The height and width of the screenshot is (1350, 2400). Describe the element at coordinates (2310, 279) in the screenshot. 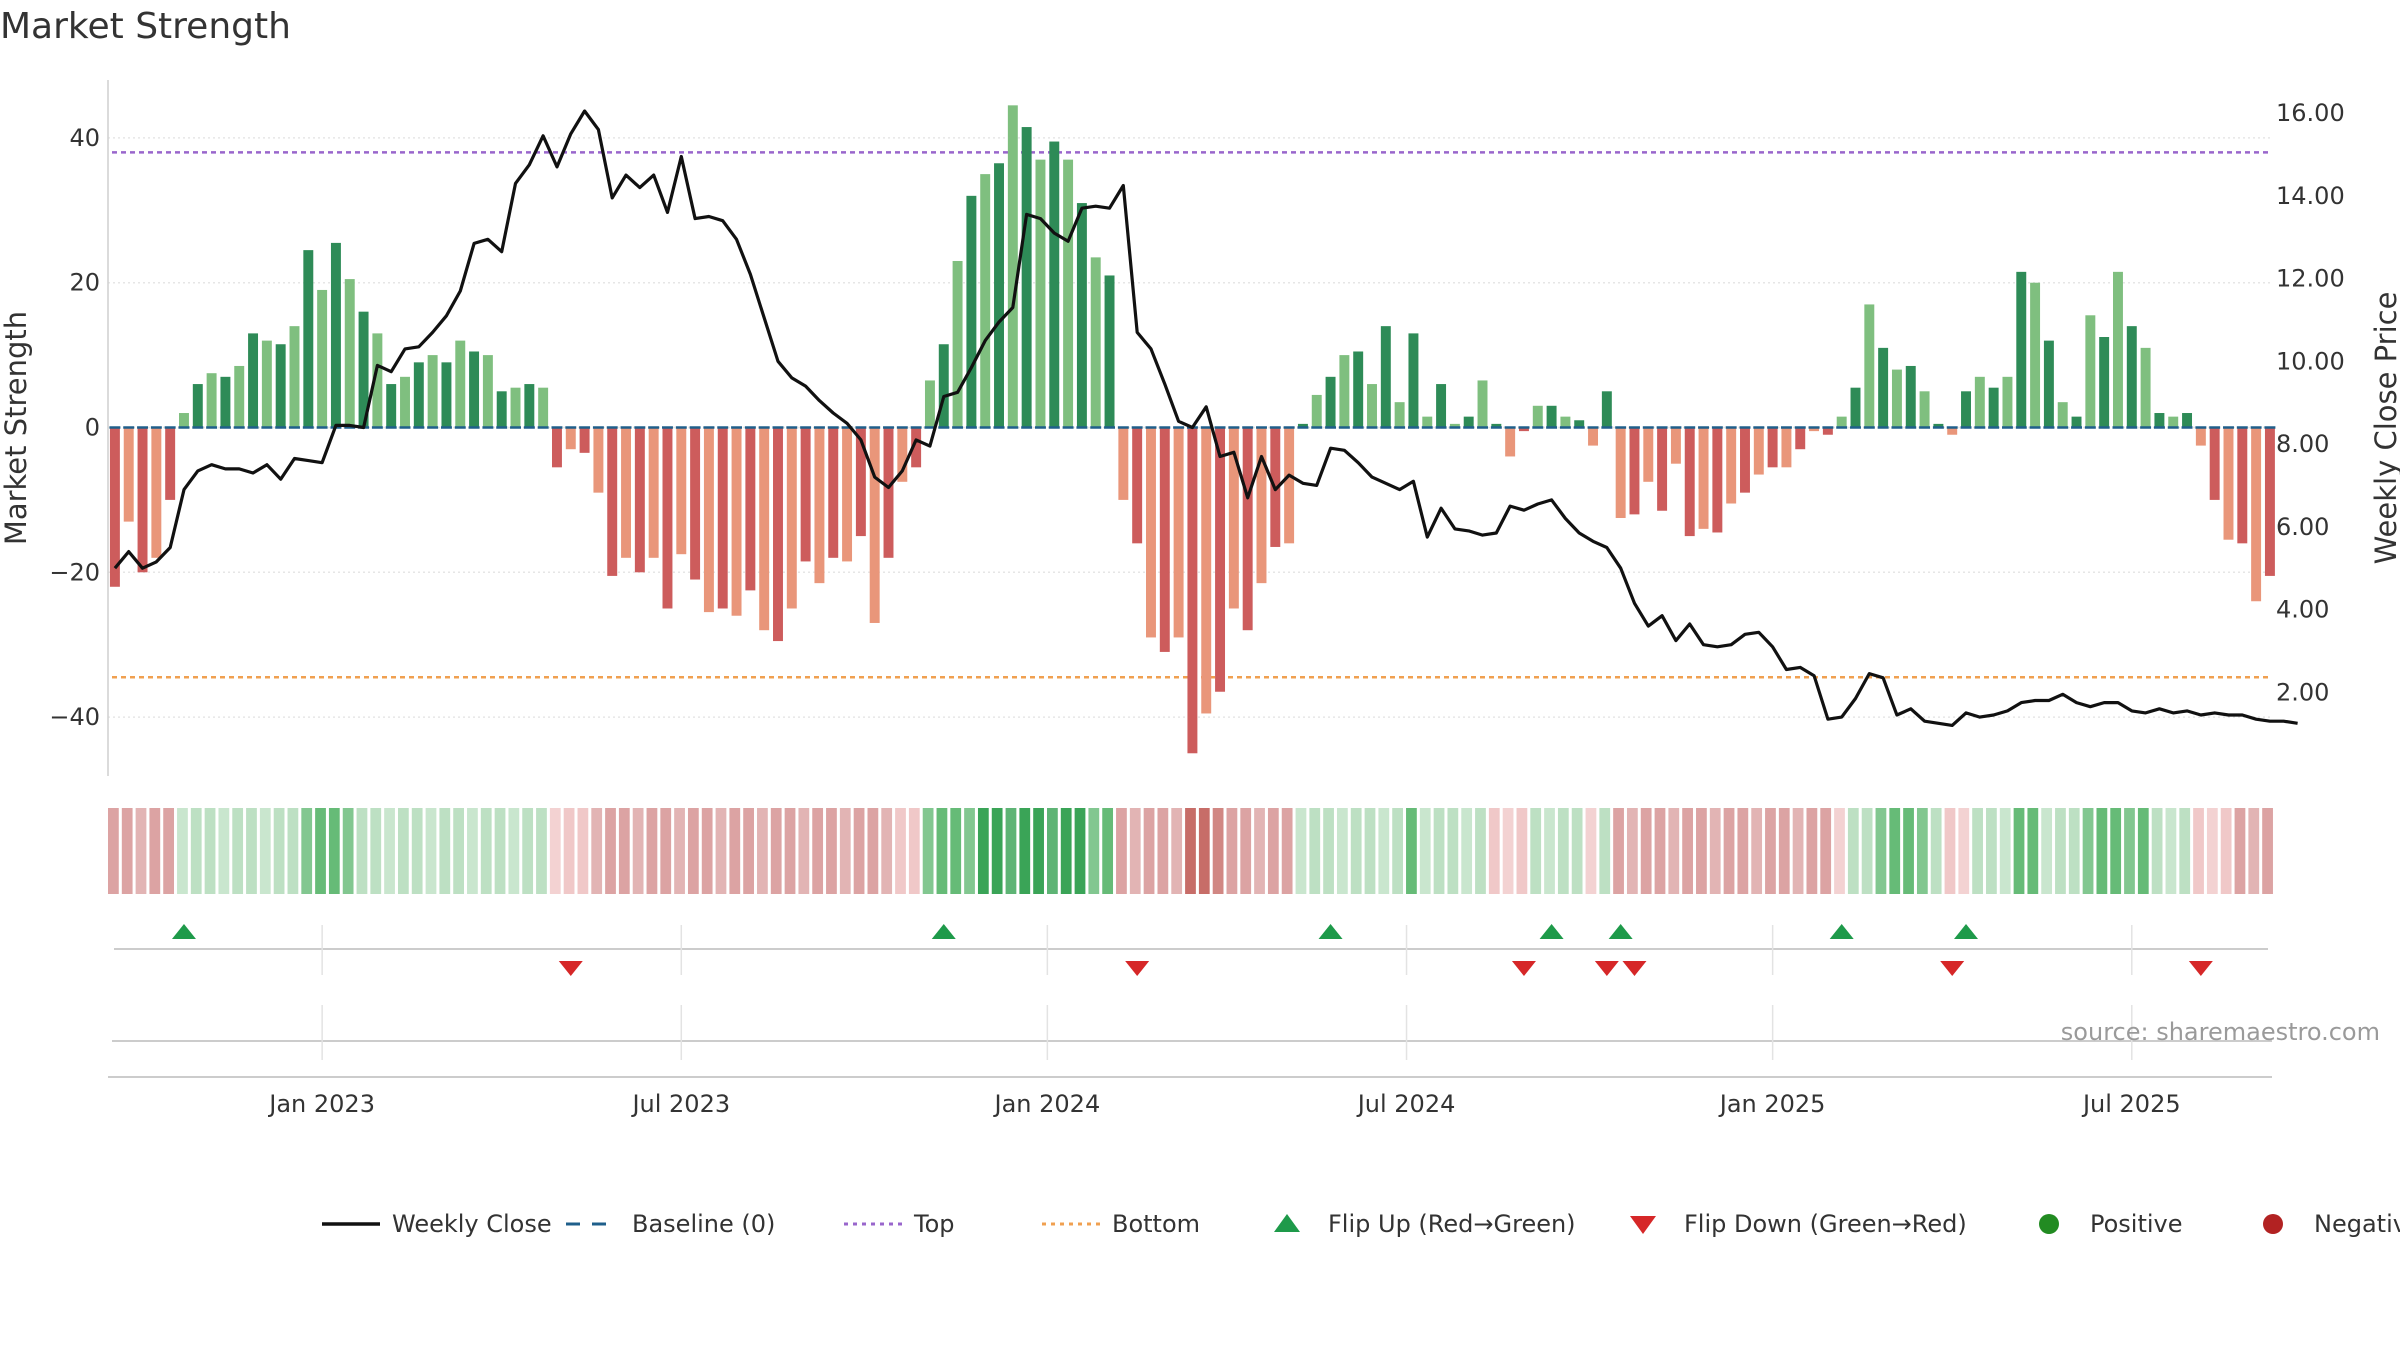

I see `right-tick-label: 12.00` at that location.